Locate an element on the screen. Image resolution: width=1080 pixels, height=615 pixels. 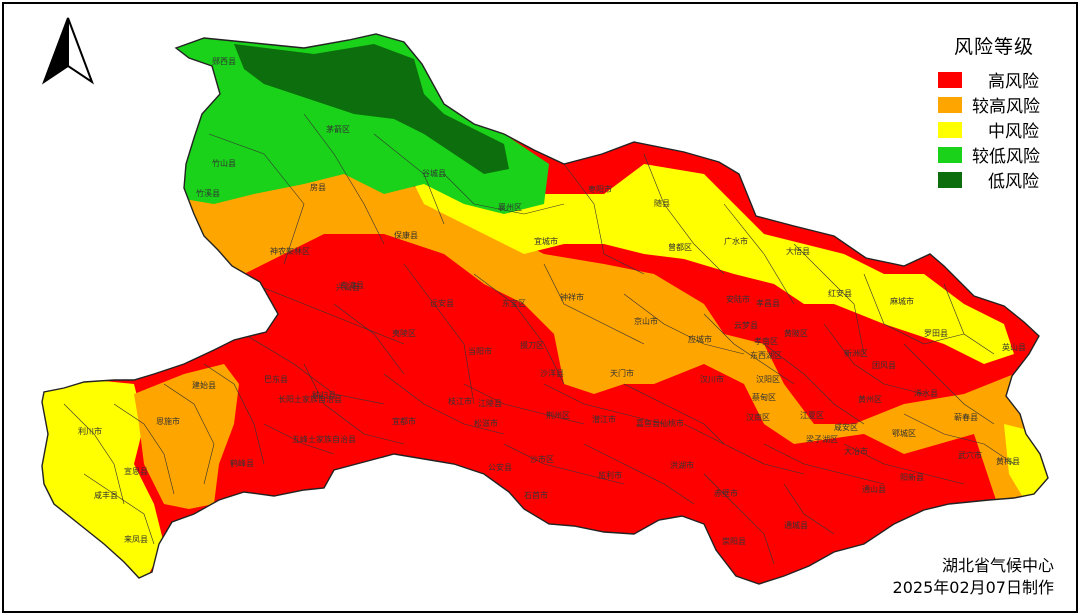
place-label: 咸丰县 is located at coordinates (106, 495).